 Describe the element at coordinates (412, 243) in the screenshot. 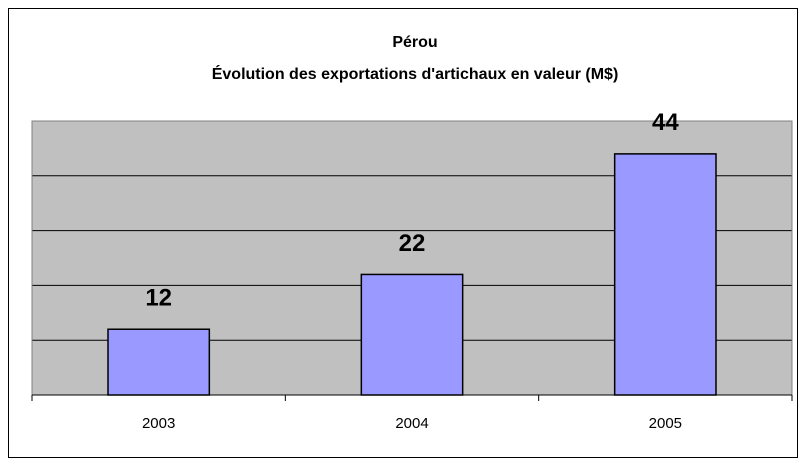

I see `data-label: 22` at that location.